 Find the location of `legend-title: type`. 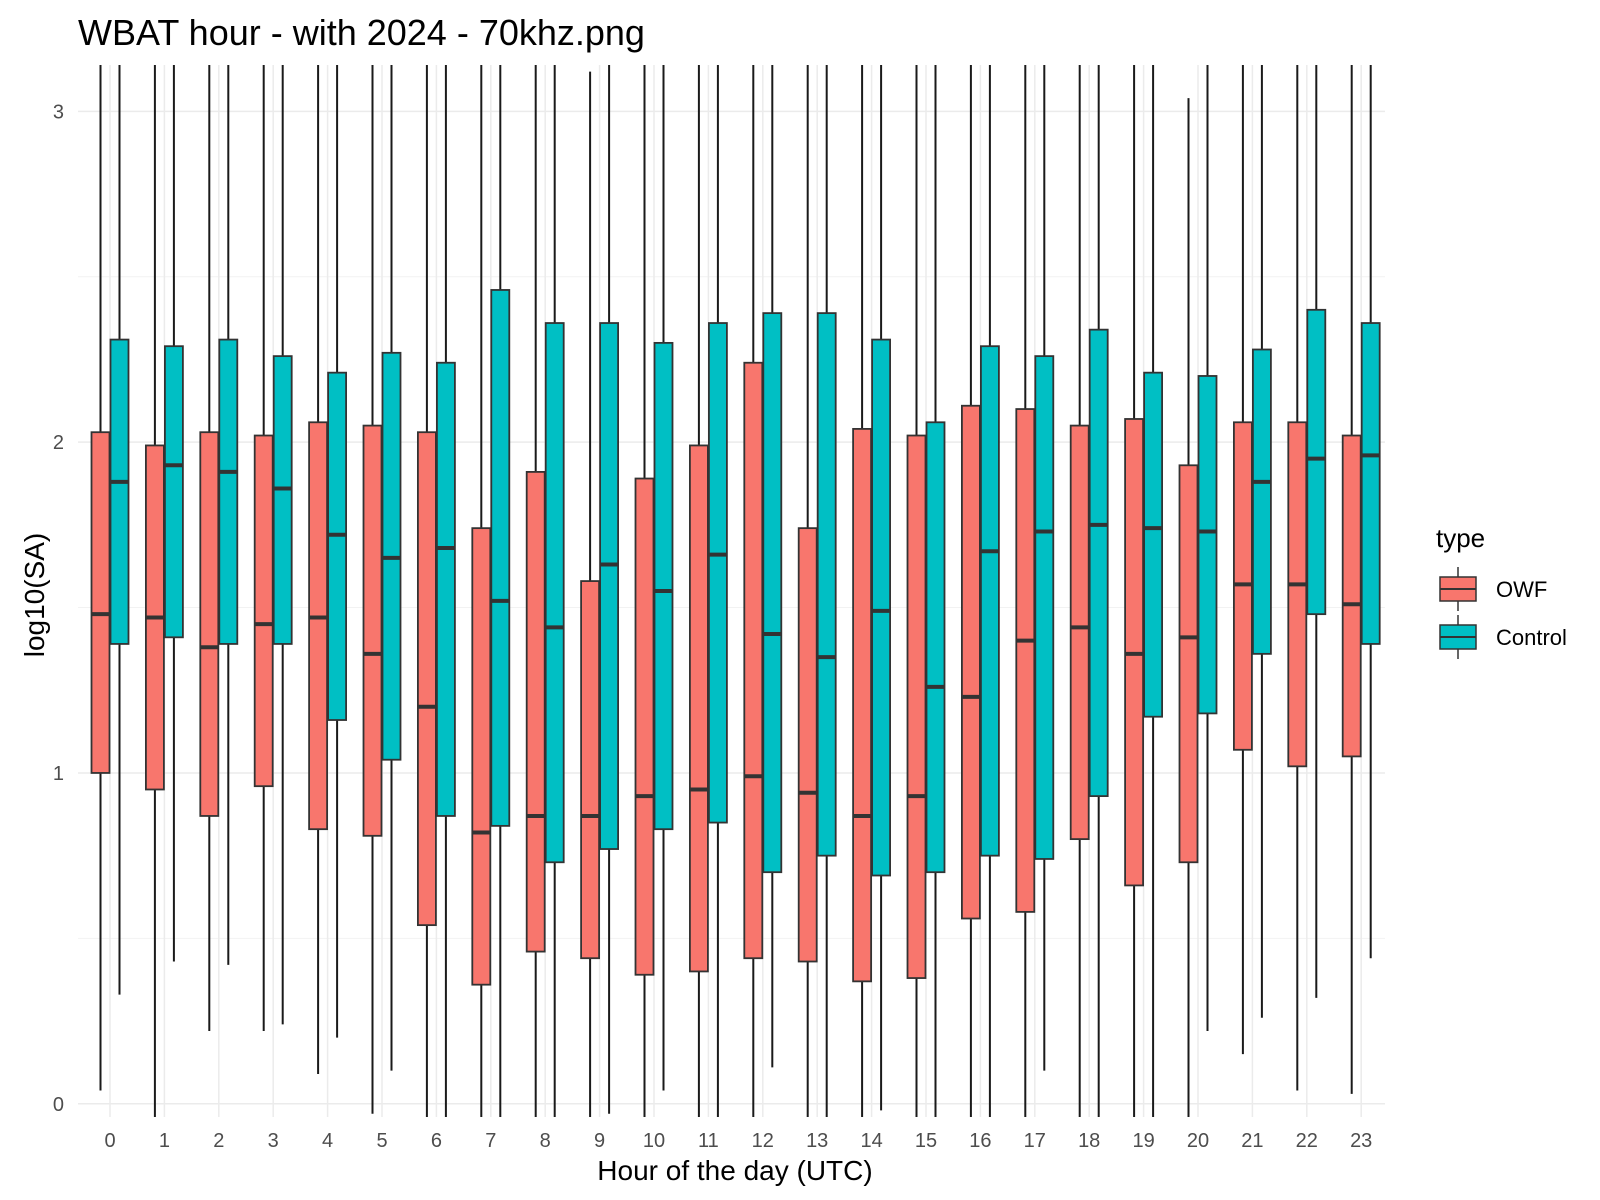

legend-title: type is located at coordinates (1460, 538).